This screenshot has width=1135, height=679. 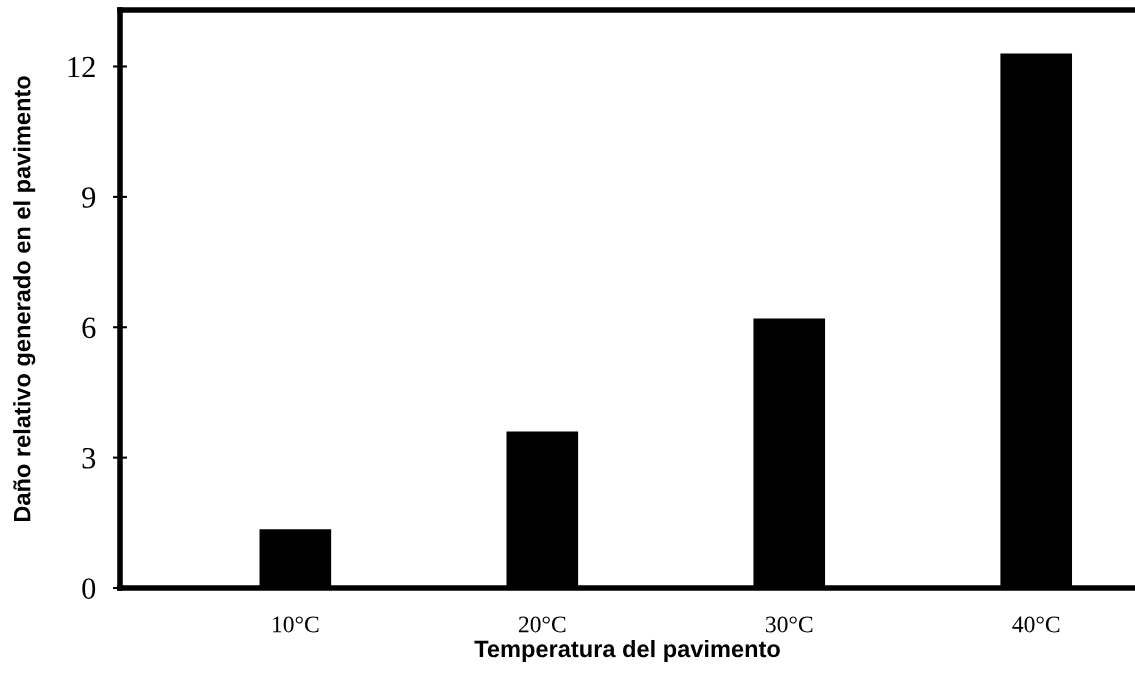 I want to click on x-tick-label: 10°C, so click(x=296, y=624).